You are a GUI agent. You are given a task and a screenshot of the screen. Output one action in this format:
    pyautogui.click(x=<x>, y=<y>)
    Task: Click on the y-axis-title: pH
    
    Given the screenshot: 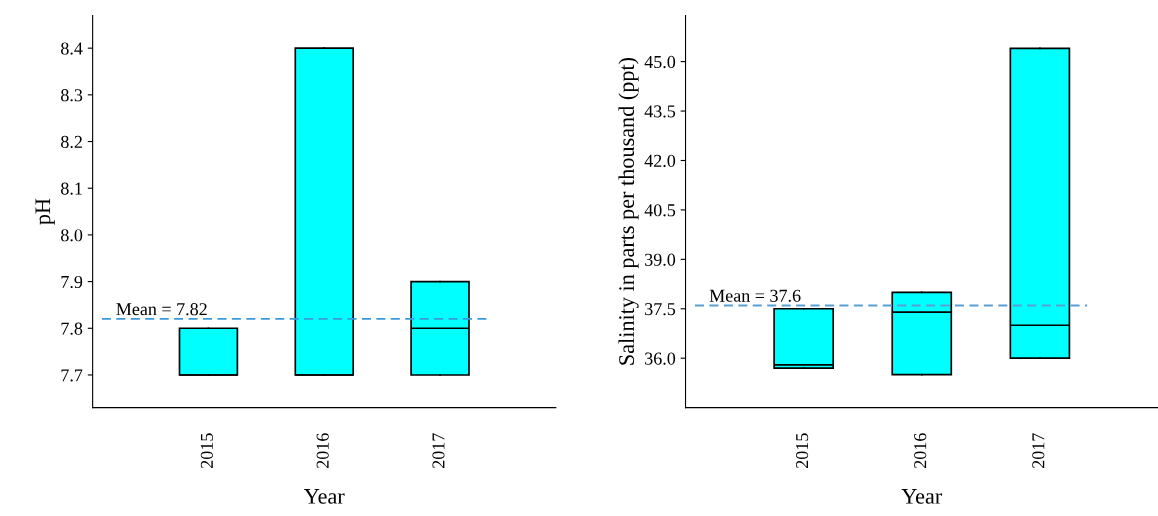 What is the action you would take?
    pyautogui.click(x=45, y=211)
    